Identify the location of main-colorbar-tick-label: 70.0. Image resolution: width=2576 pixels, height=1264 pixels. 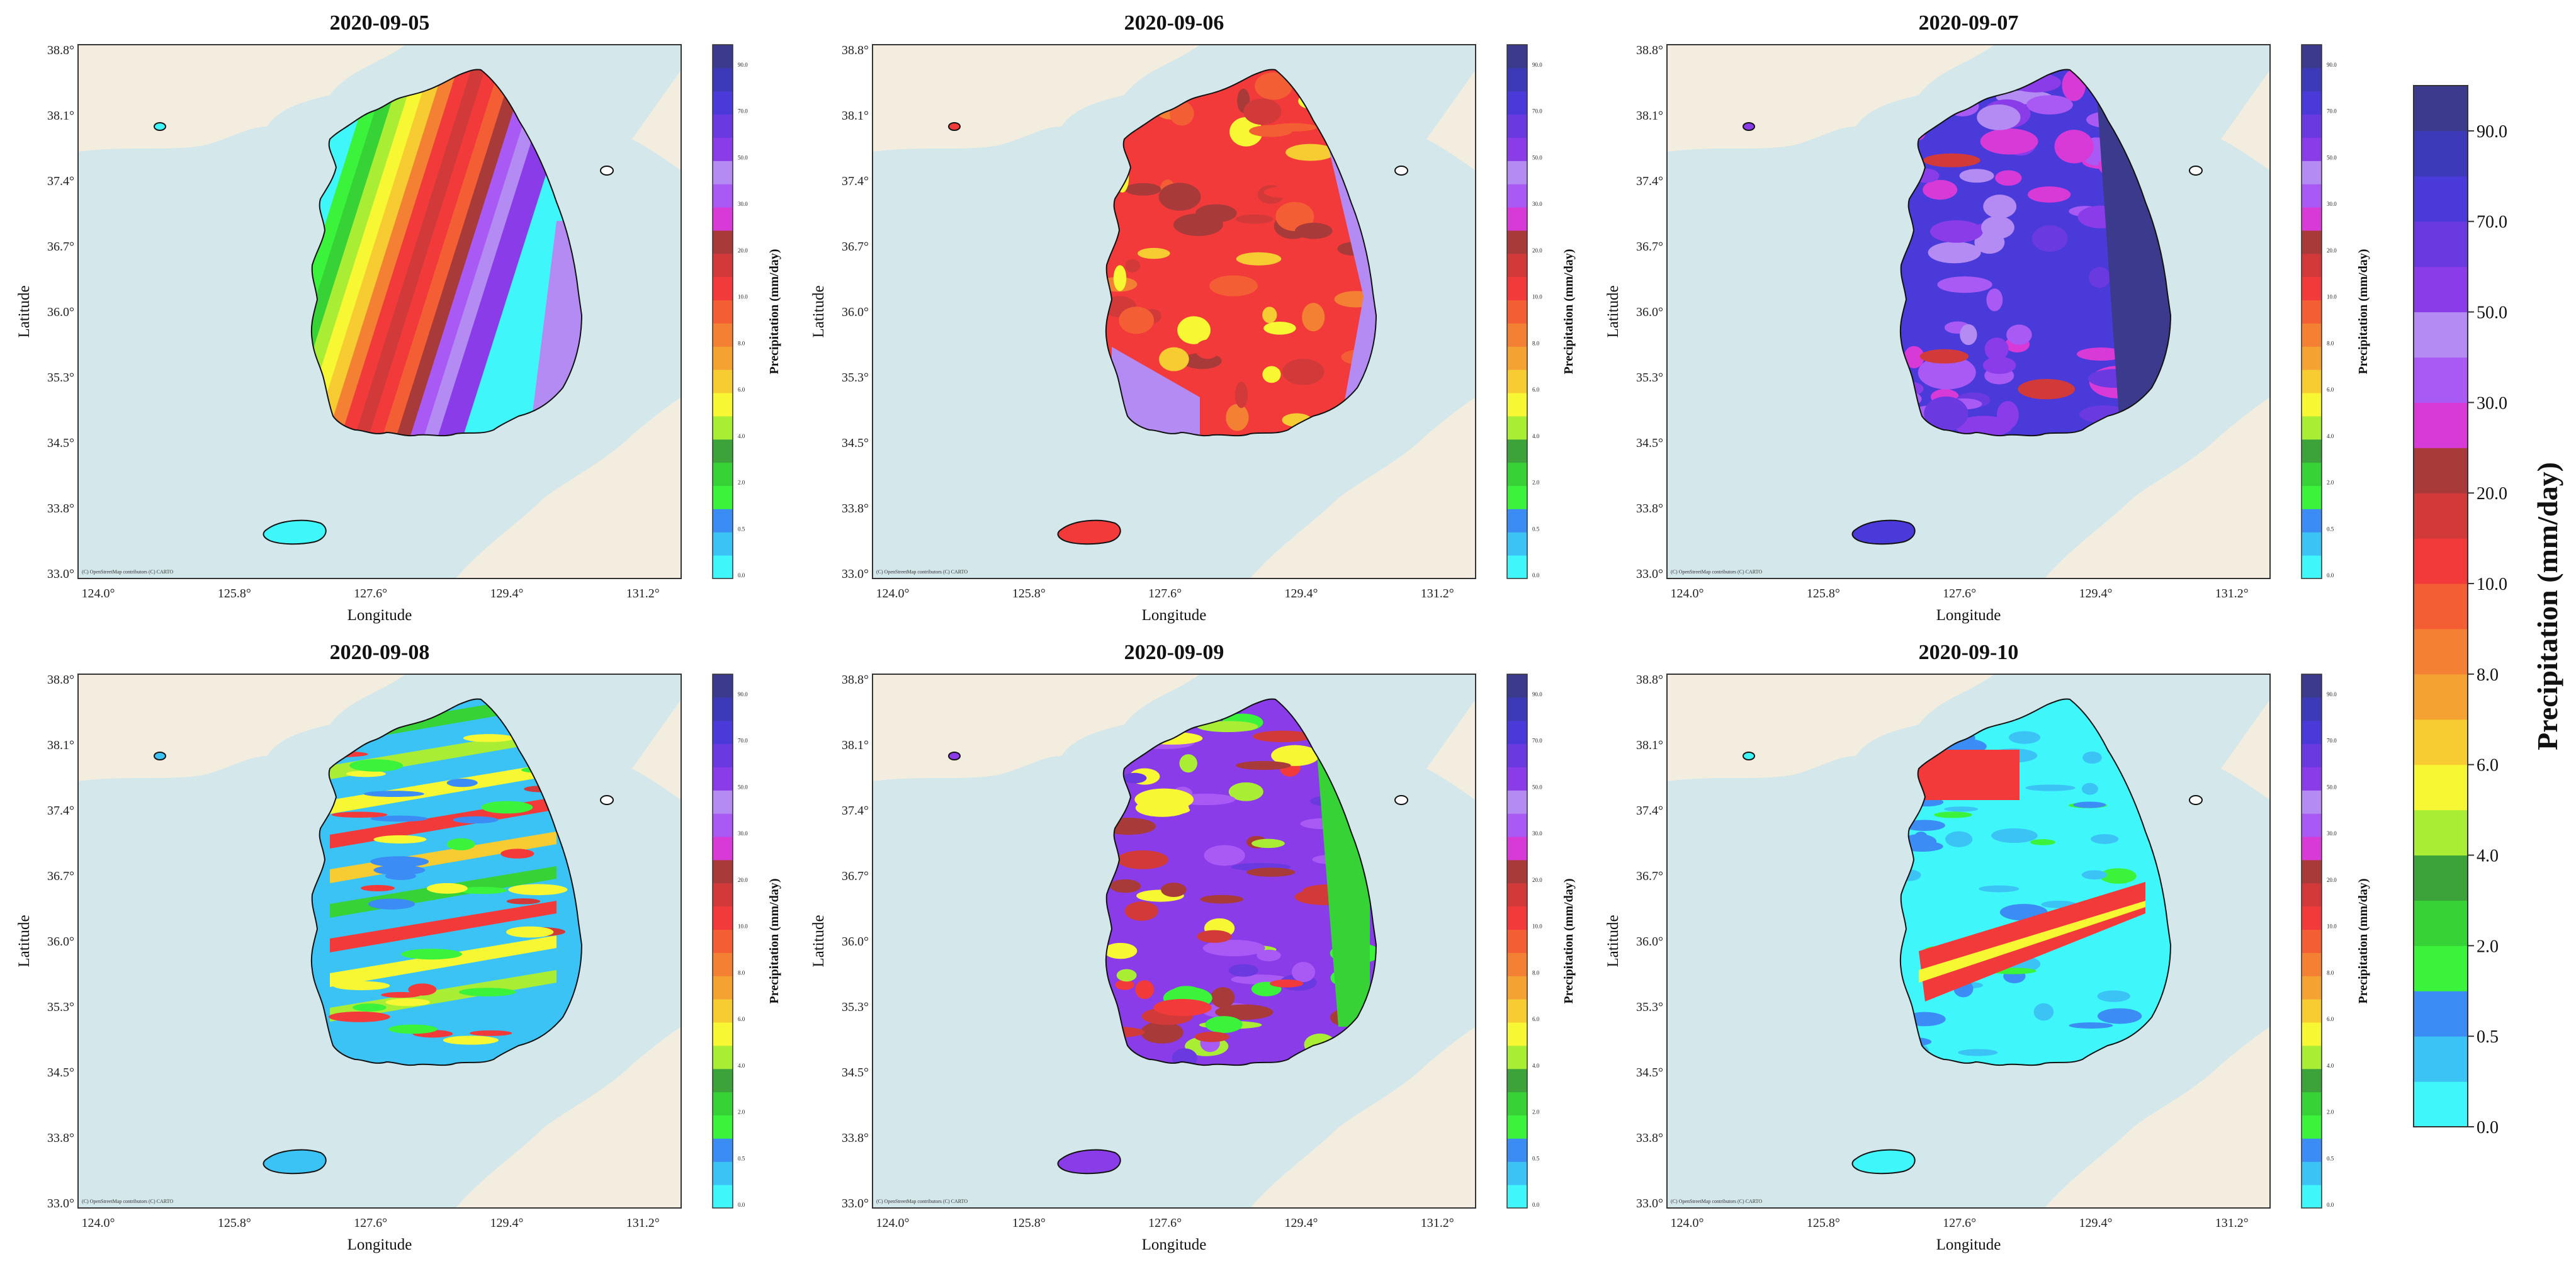
(2492, 222).